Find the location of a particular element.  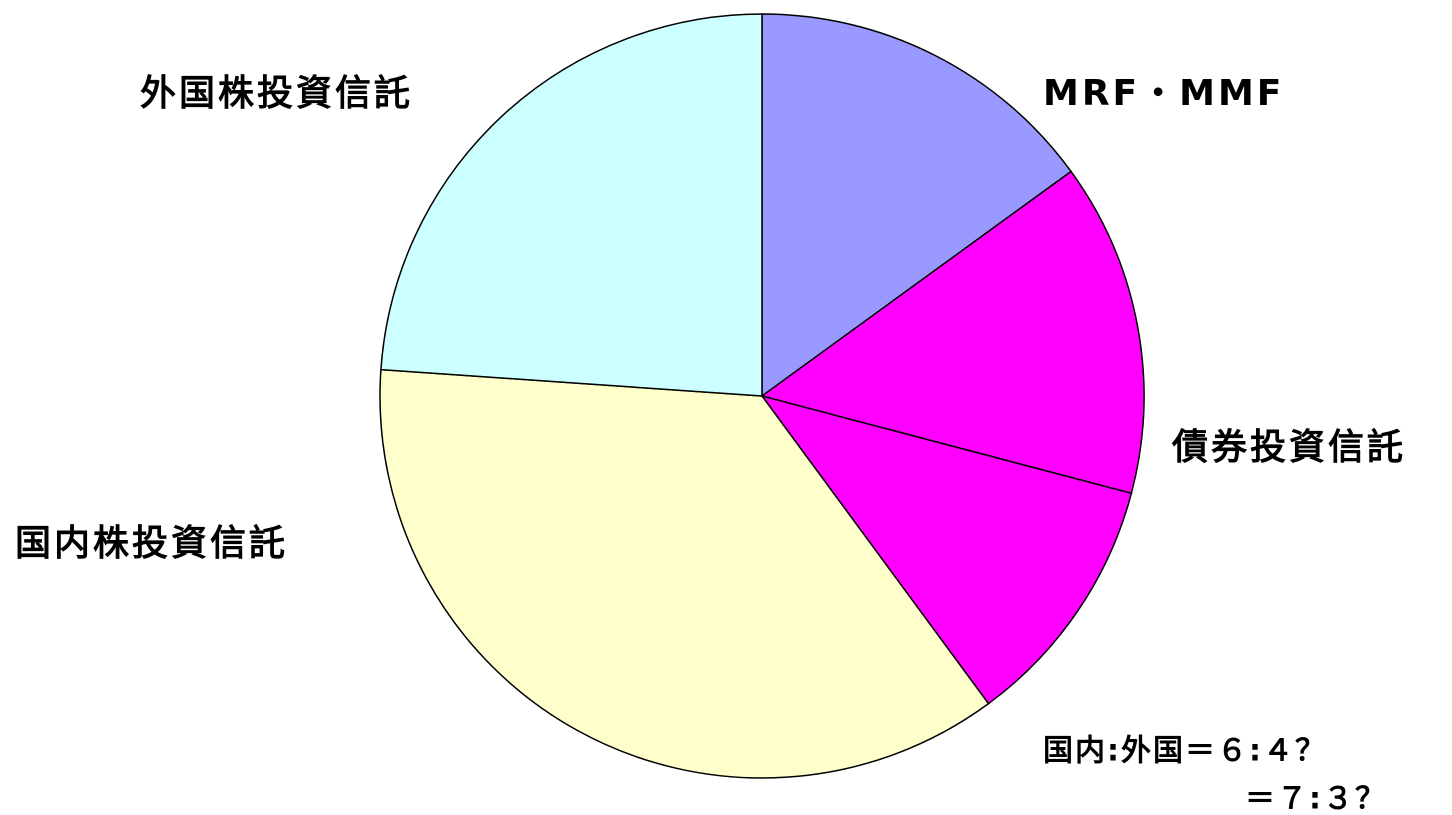

slice-label: 債券投資信託 is located at coordinates (1288, 447).